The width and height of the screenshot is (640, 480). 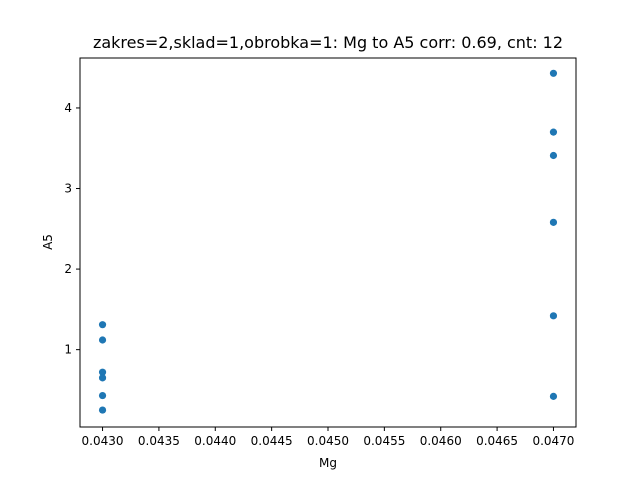 What do you see at coordinates (215, 441) in the screenshot?
I see `x-tick-label: 0.0440` at bounding box center [215, 441].